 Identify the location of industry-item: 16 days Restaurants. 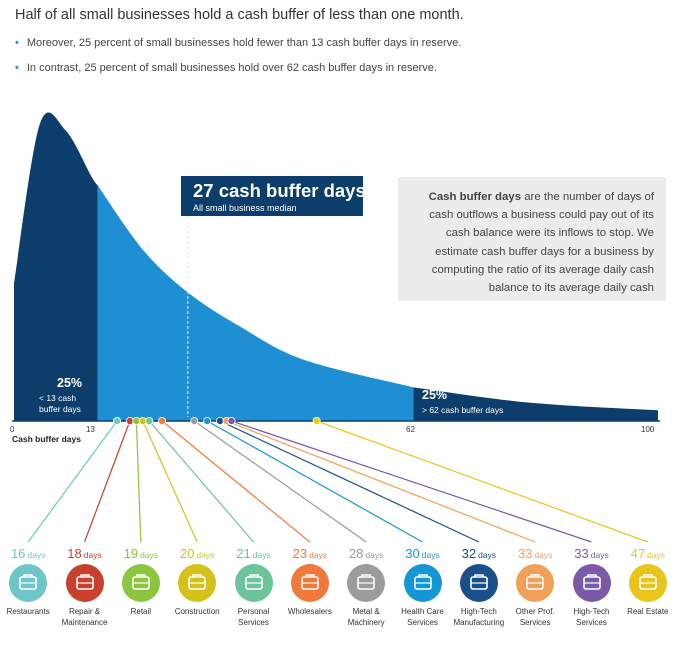
(28, 582).